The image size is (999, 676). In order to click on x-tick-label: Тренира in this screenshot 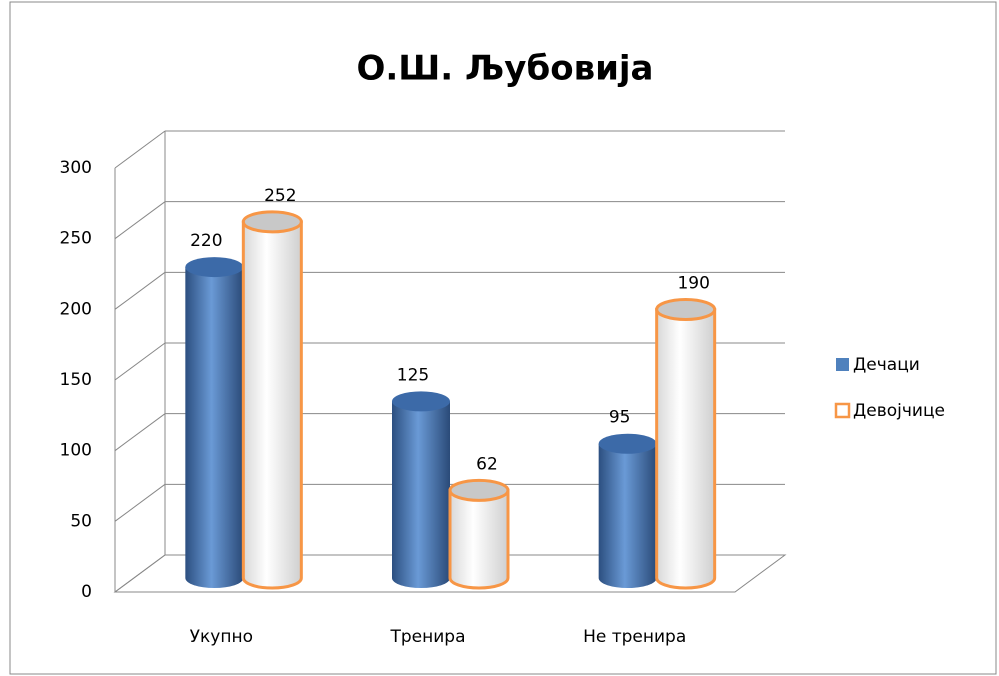, I will do `click(427, 637)`.